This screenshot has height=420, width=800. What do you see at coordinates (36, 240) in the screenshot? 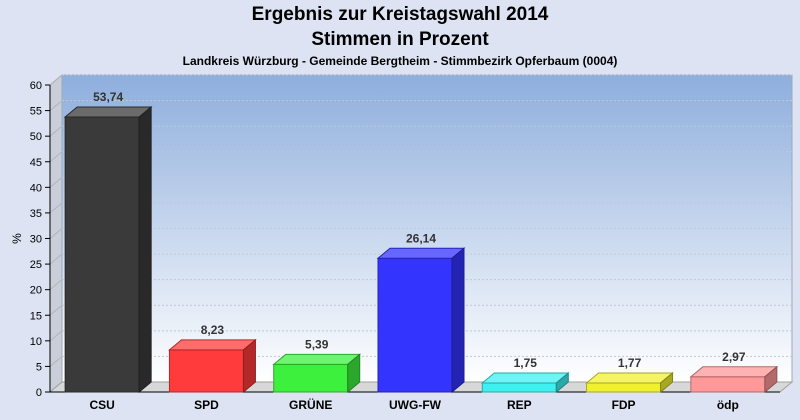
I see `y-tick-label: 30` at bounding box center [36, 240].